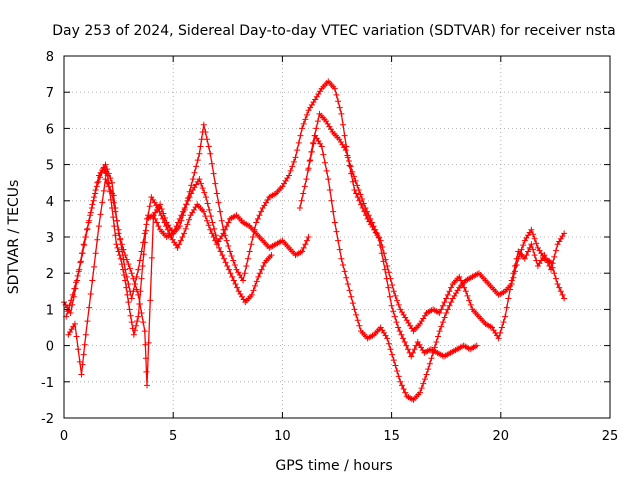  What do you see at coordinates (50, 57) in the screenshot?
I see `y-tick-label: 8` at bounding box center [50, 57].